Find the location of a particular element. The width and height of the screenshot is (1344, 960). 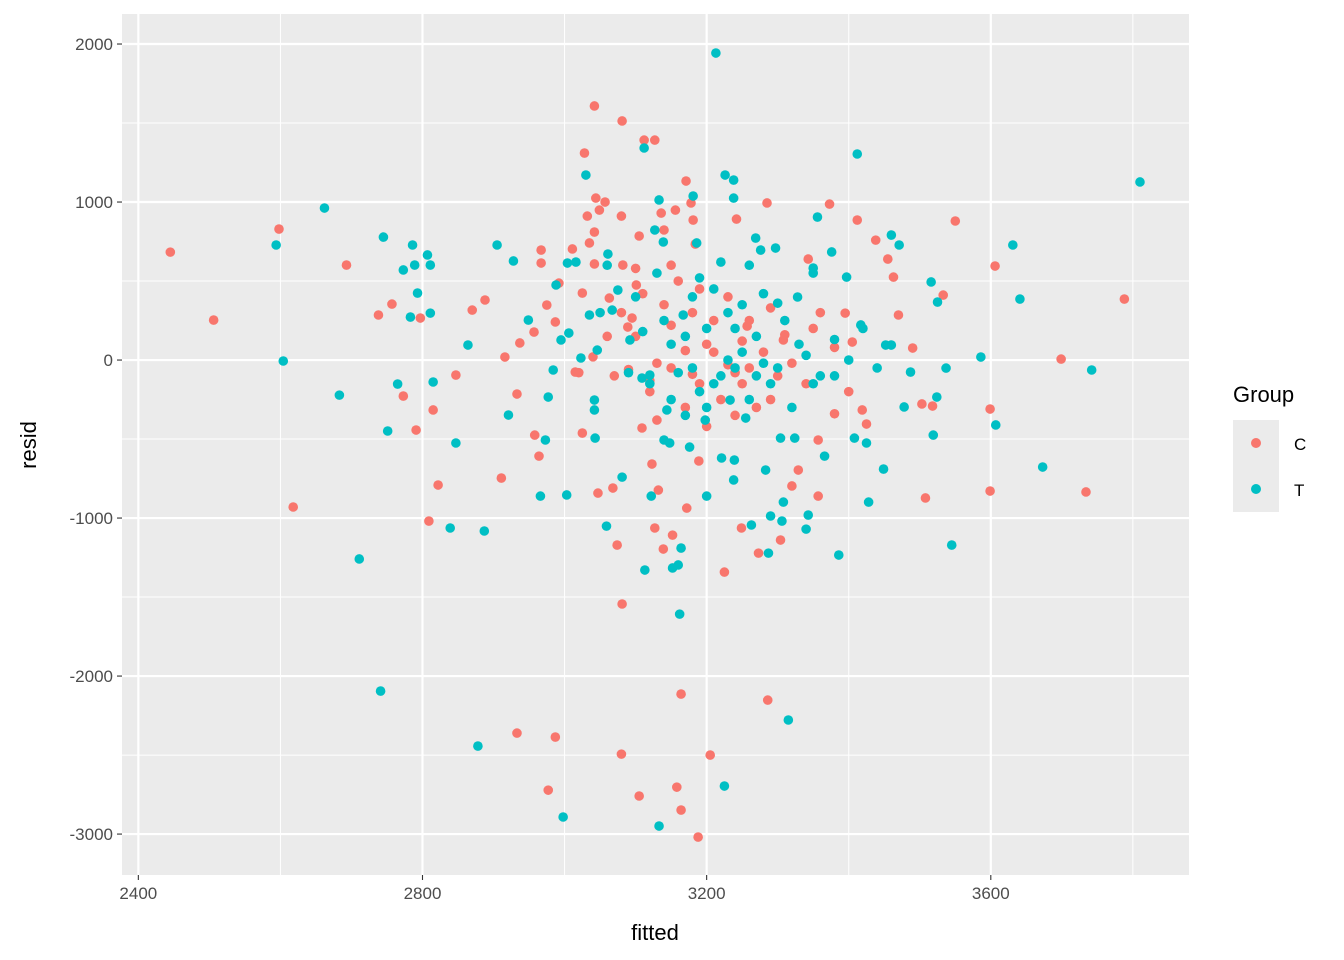

legend-label-c: C is located at coordinates (1300, 444).